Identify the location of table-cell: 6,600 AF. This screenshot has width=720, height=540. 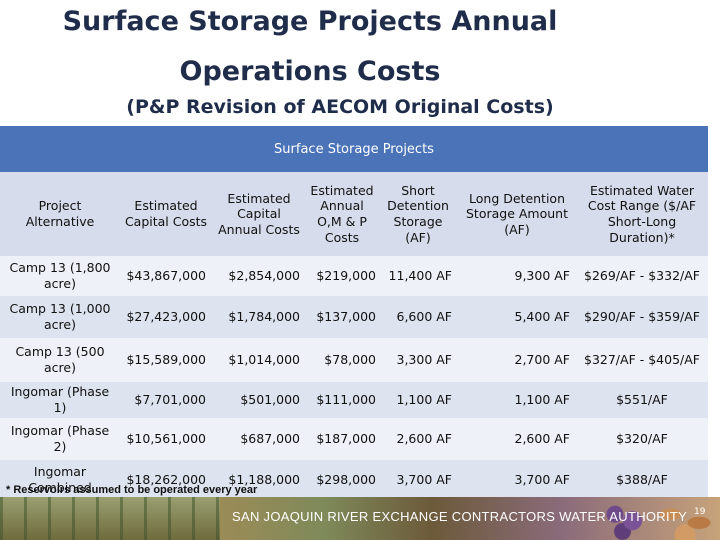
(424, 317).